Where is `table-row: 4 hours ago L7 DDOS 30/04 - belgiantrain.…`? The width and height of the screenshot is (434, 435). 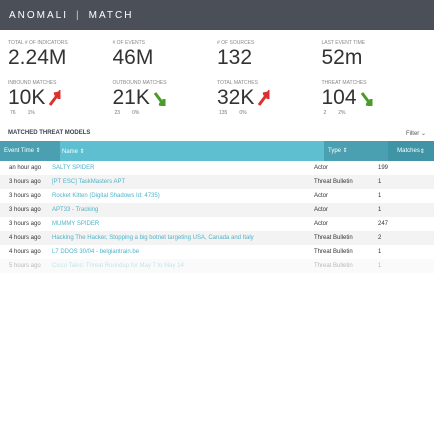
table-row: 4 hours ago L7 DDOS 30/04 - belgiantrain.… is located at coordinates (217, 252).